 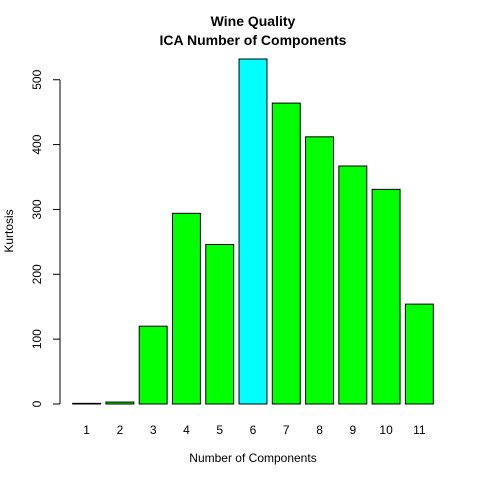 What do you see at coordinates (253, 21) in the screenshot?
I see `chart-title: Wine Quality` at bounding box center [253, 21].